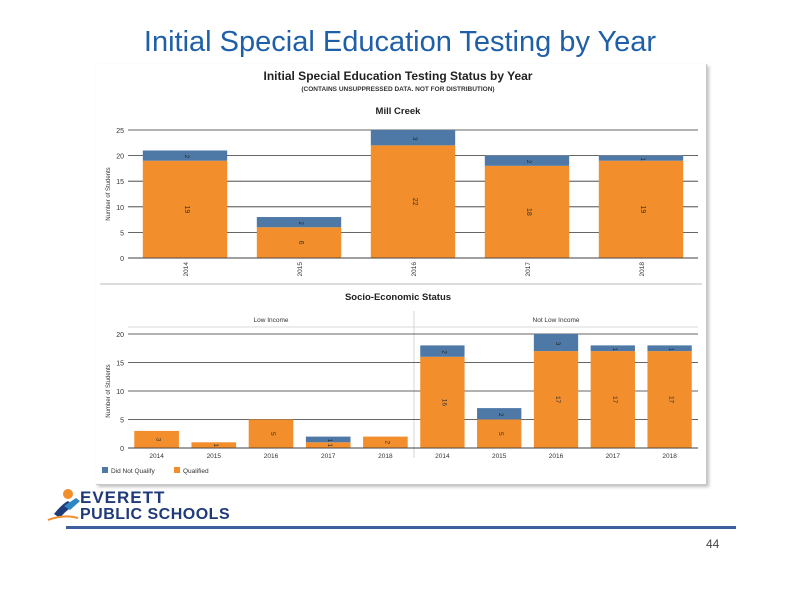 The image size is (800, 600). I want to click on panel-label: Not Low Income, so click(556, 320).